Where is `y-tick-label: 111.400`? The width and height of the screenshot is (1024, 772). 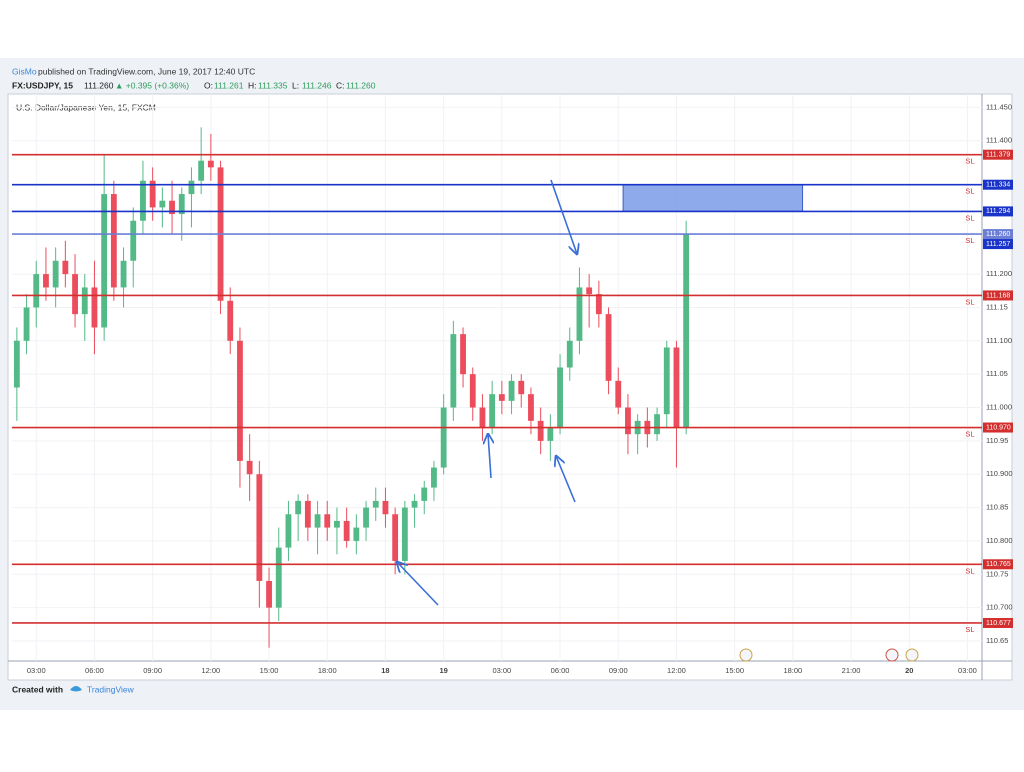 y-tick-label: 111.400 is located at coordinates (999, 140).